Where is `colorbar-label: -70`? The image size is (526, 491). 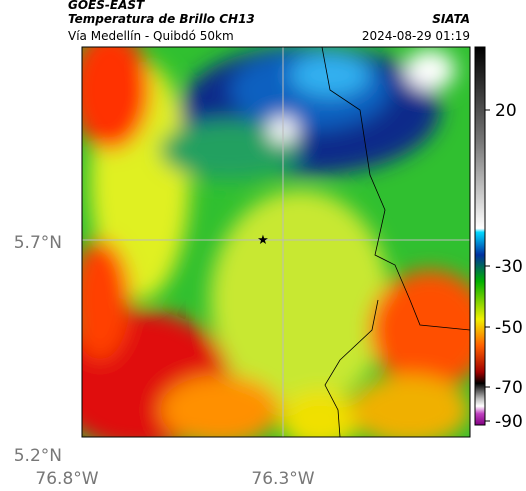
colorbar-label: -70 is located at coordinates (509, 388).